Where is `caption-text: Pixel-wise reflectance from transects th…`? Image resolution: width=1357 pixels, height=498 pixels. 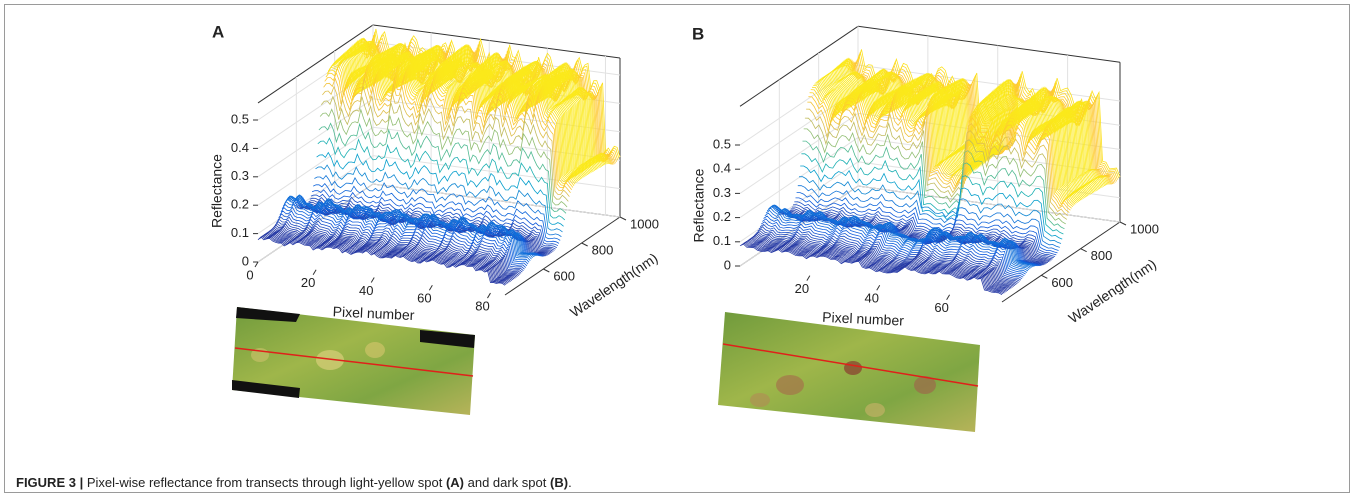
caption-text: Pixel-wise reflectance from transects th… is located at coordinates (264, 482).